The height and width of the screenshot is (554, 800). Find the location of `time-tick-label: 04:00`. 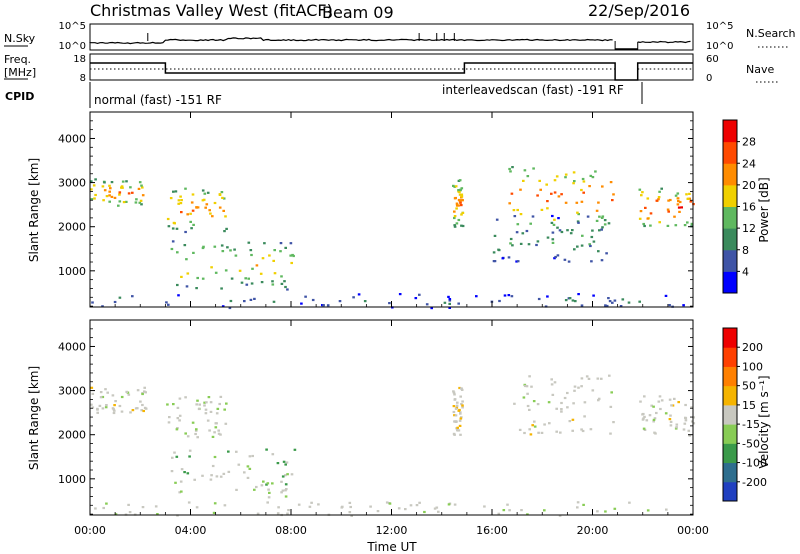

time-tick-label: 04:00 is located at coordinates (191, 530).